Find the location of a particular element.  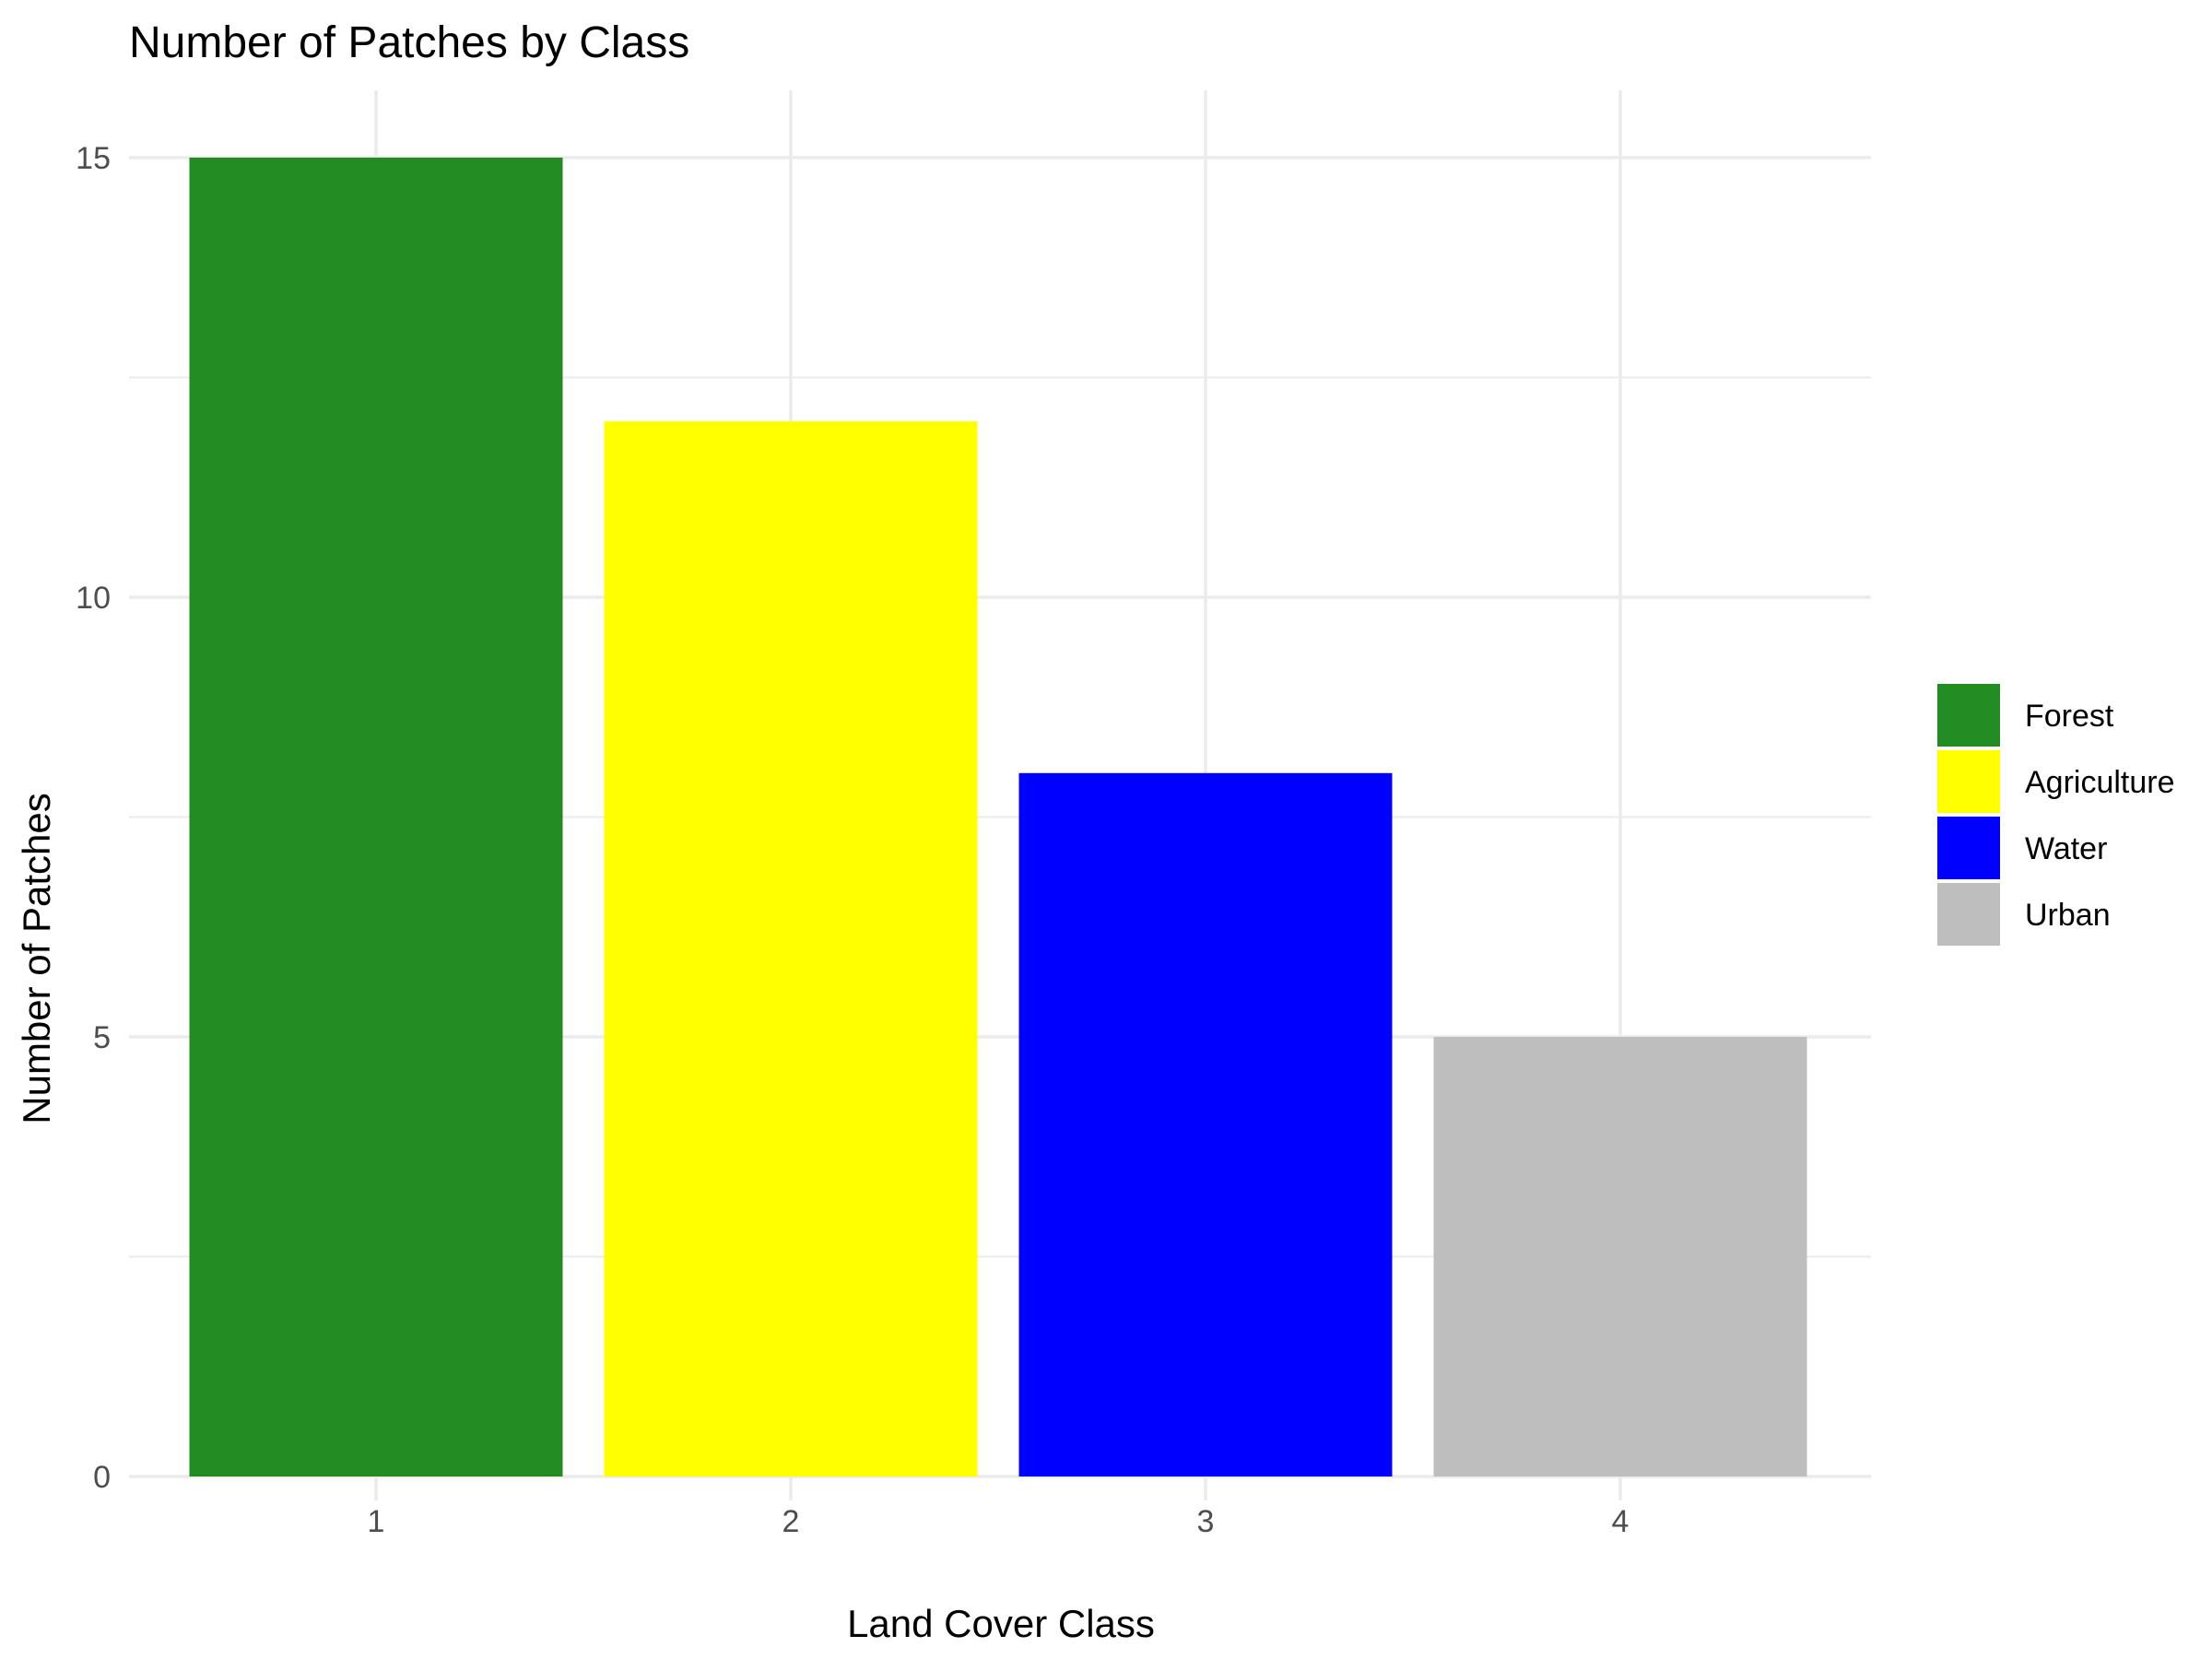

legend-key-agriculture is located at coordinates (1968, 781).